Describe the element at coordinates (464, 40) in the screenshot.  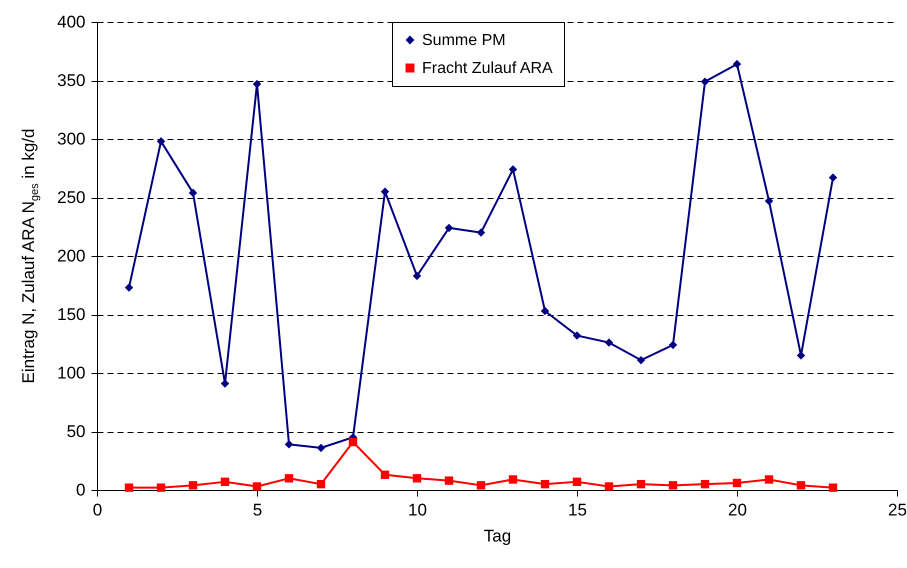
I see `legend-label: Summe PM` at that location.